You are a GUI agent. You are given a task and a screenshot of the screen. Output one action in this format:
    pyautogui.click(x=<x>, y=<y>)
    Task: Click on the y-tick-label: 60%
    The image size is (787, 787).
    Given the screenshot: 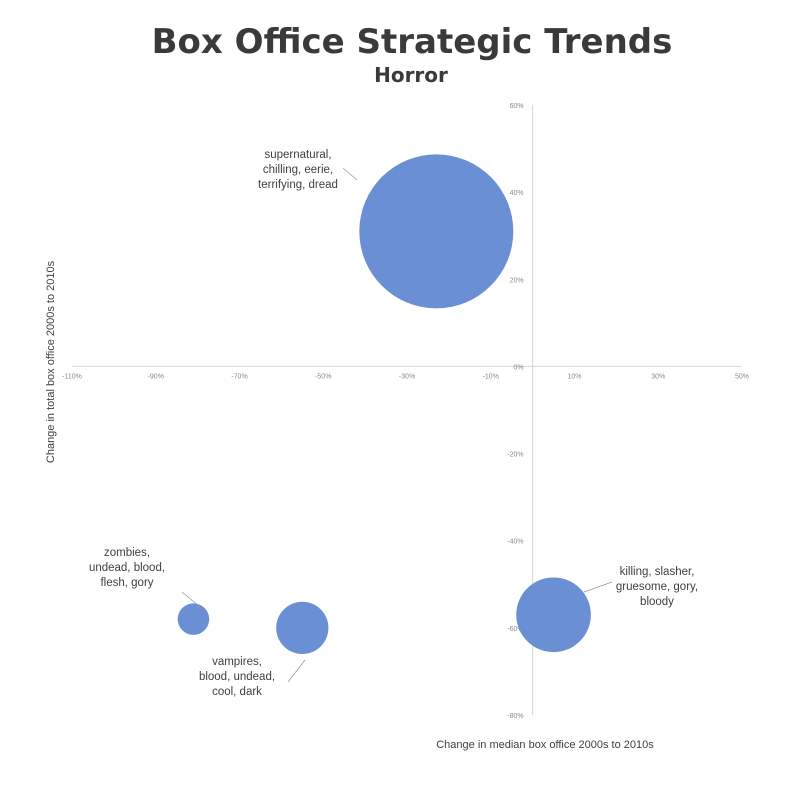 What is the action you would take?
    pyautogui.click(x=517, y=106)
    